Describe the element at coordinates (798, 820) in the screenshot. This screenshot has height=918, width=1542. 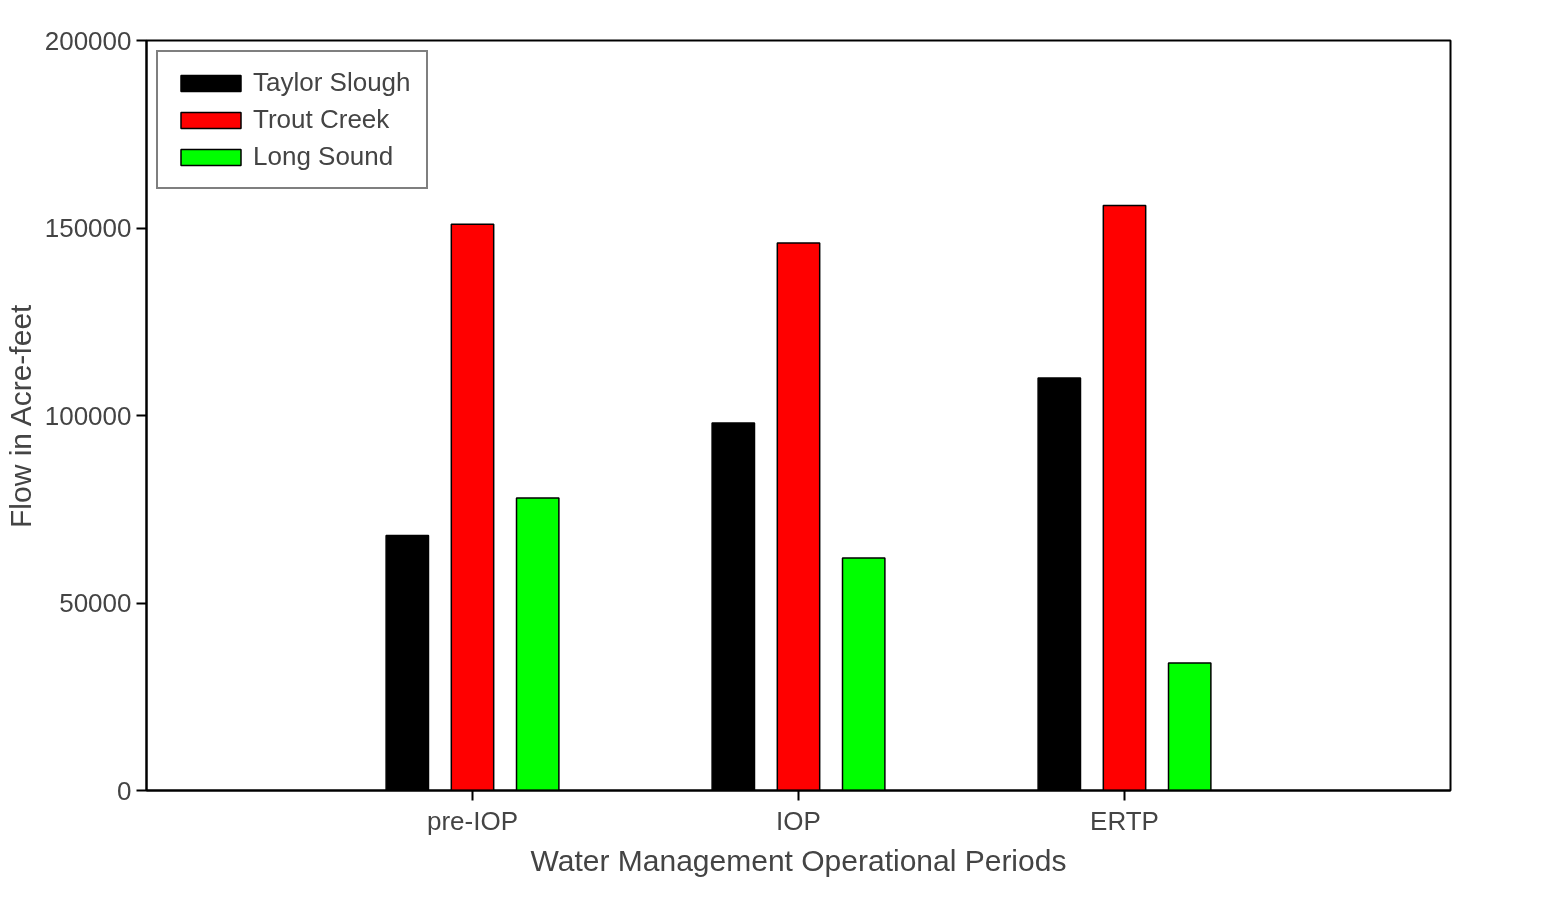
I see `x-tick-label: IOP` at that location.